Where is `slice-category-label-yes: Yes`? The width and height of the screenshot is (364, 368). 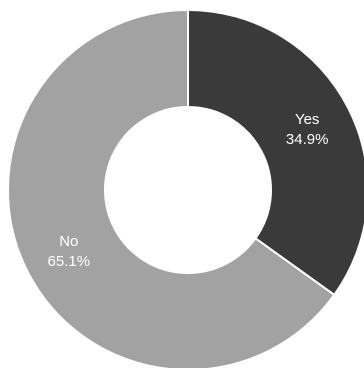 slice-category-label-yes: Yes is located at coordinates (307, 119).